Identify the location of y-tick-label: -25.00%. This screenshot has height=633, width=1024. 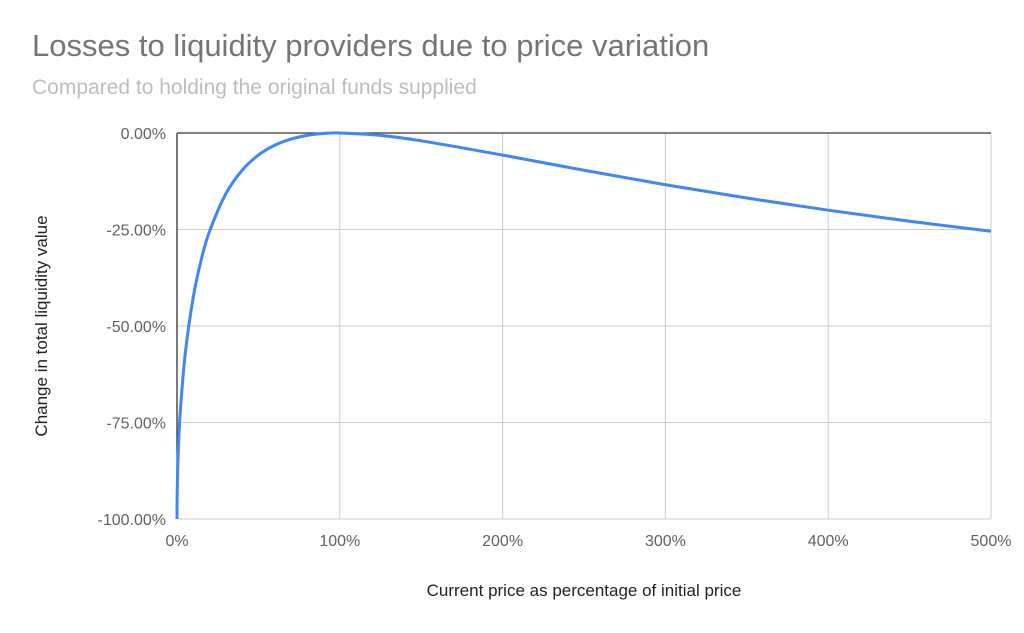
(136, 231).